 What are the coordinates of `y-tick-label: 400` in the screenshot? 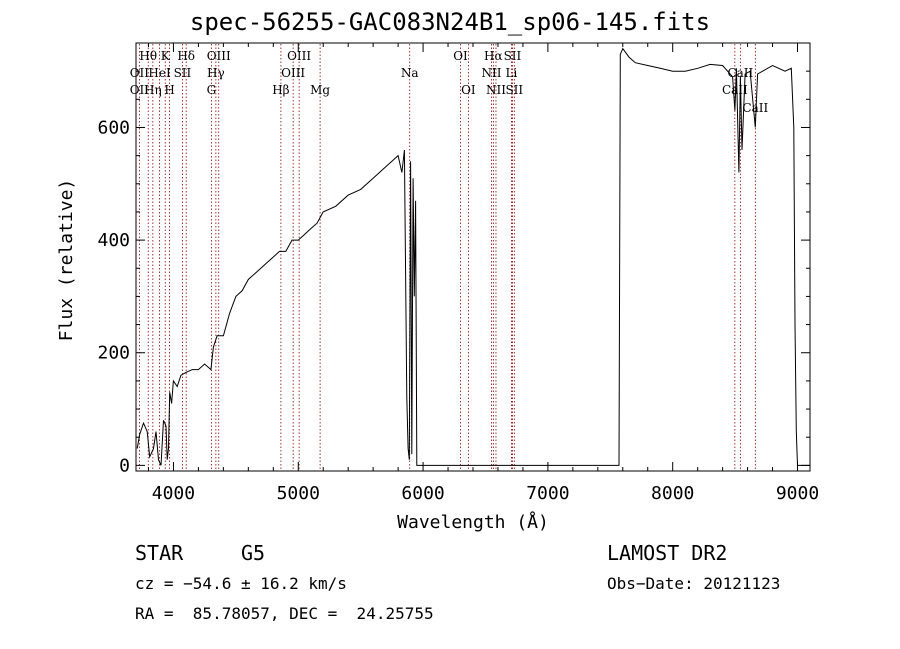 It's located at (113, 240).